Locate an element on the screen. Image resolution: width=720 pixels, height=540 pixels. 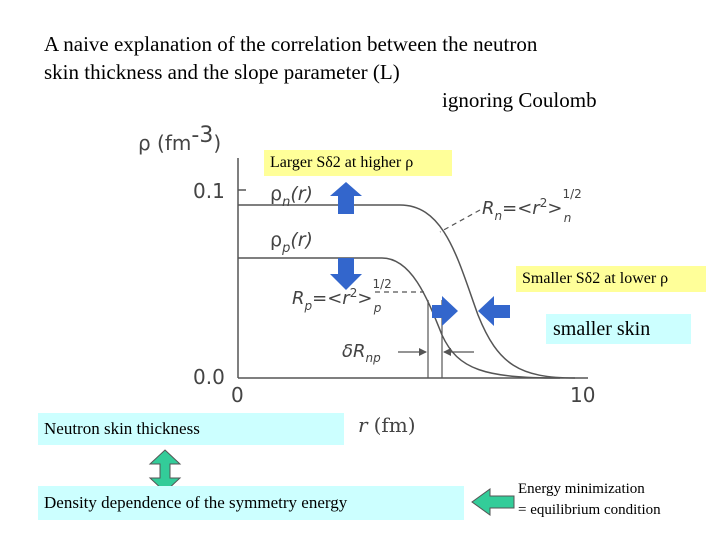
rn-subscript: n is located at coordinates (499, 216).